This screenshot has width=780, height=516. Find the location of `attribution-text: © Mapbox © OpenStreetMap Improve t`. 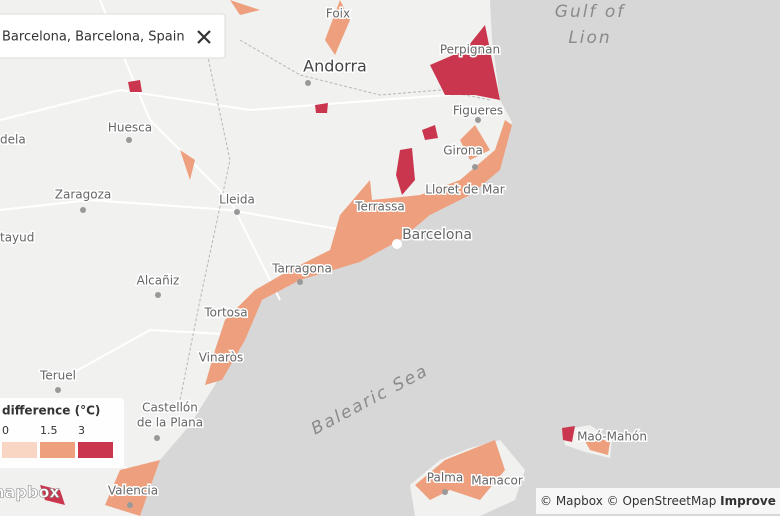

attribution-text: © Mapbox © OpenStreetMap Improve t is located at coordinates (660, 501).